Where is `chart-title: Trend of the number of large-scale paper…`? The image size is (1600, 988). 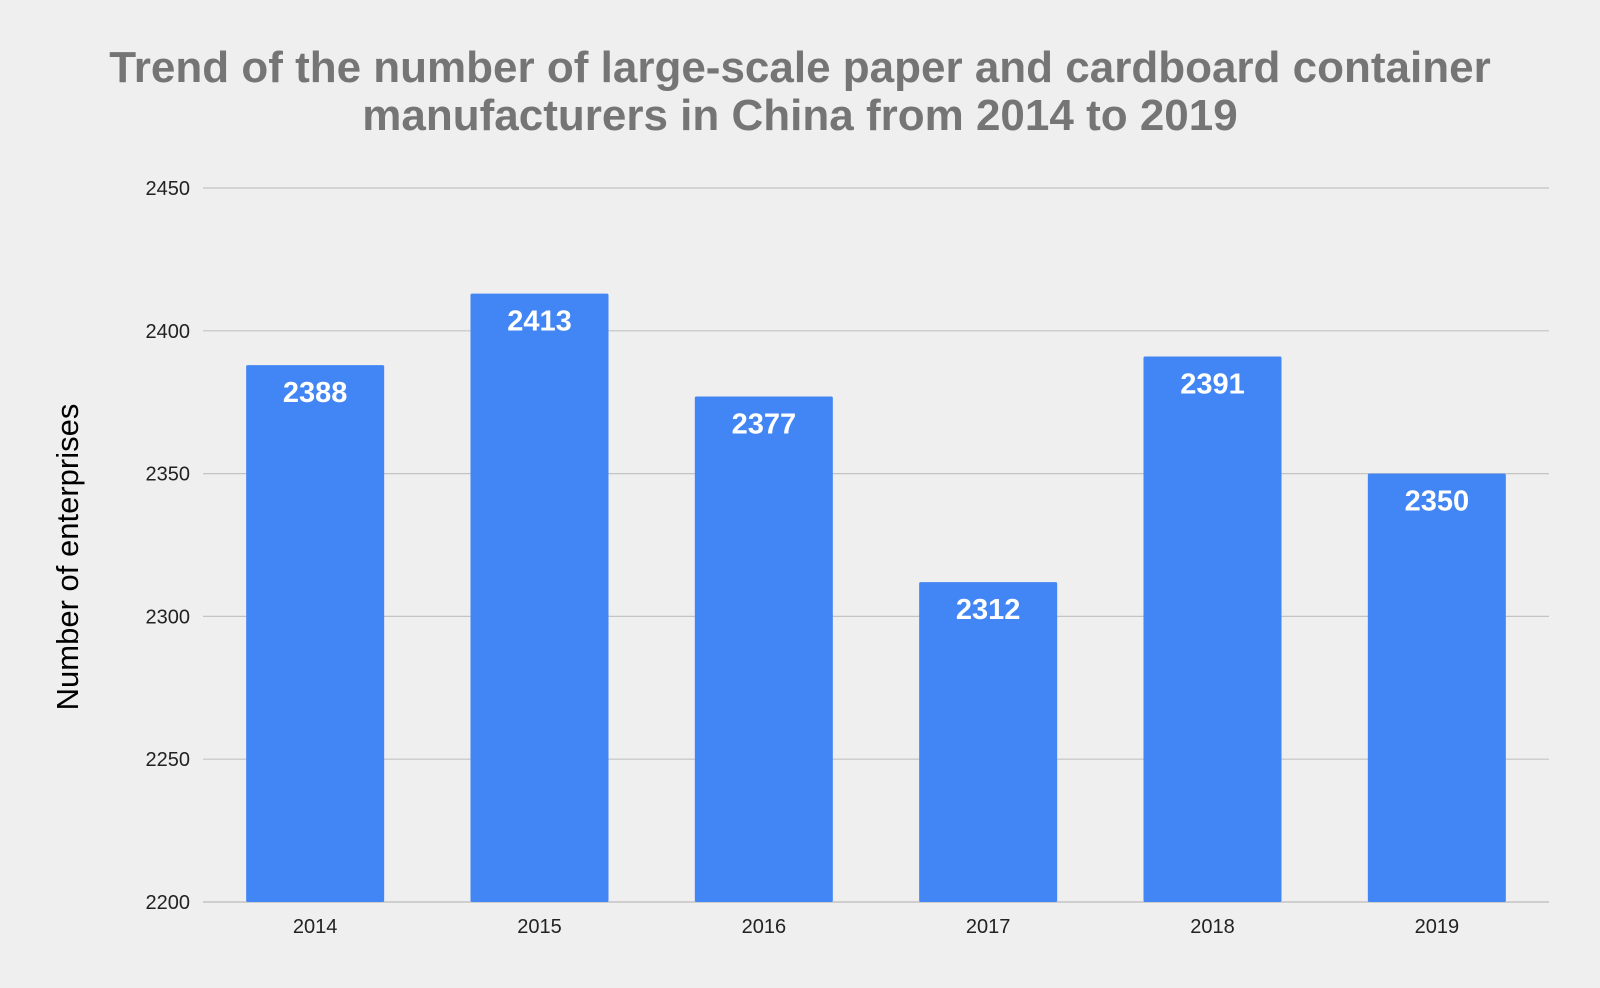
chart-title: Trend of the number of large-scale paper… is located at coordinates (800, 91).